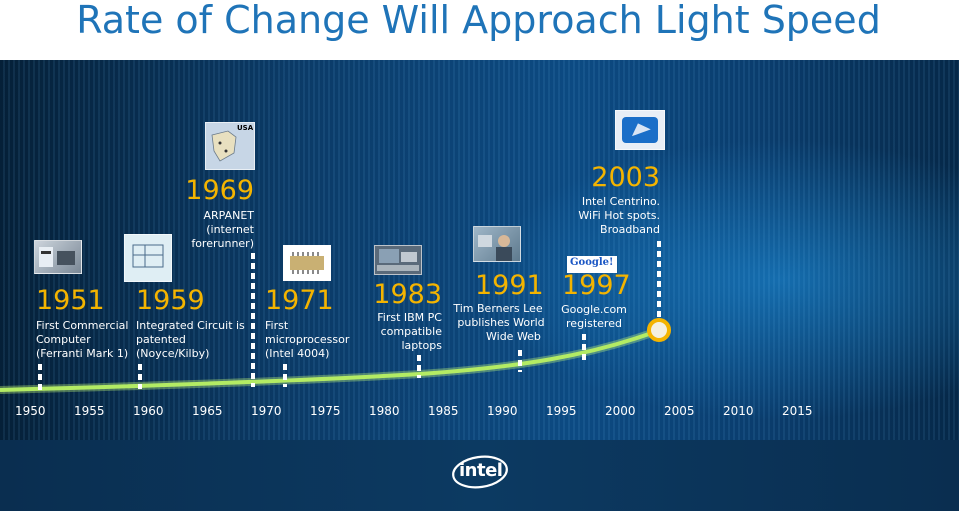 This screenshot has width=959, height=511. What do you see at coordinates (219, 190) in the screenshot?
I see `event-year-1969: 1969` at bounding box center [219, 190].